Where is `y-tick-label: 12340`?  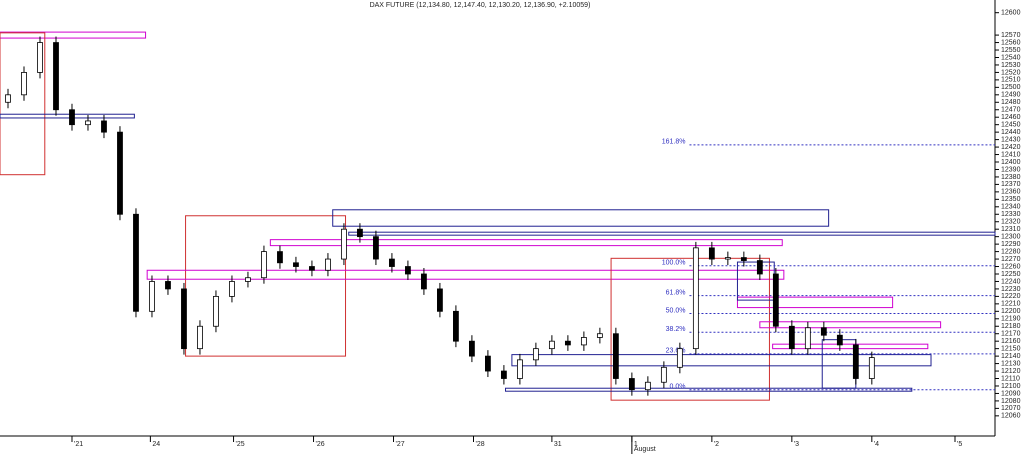
y-tick-label: 12340 is located at coordinates (1011, 207).